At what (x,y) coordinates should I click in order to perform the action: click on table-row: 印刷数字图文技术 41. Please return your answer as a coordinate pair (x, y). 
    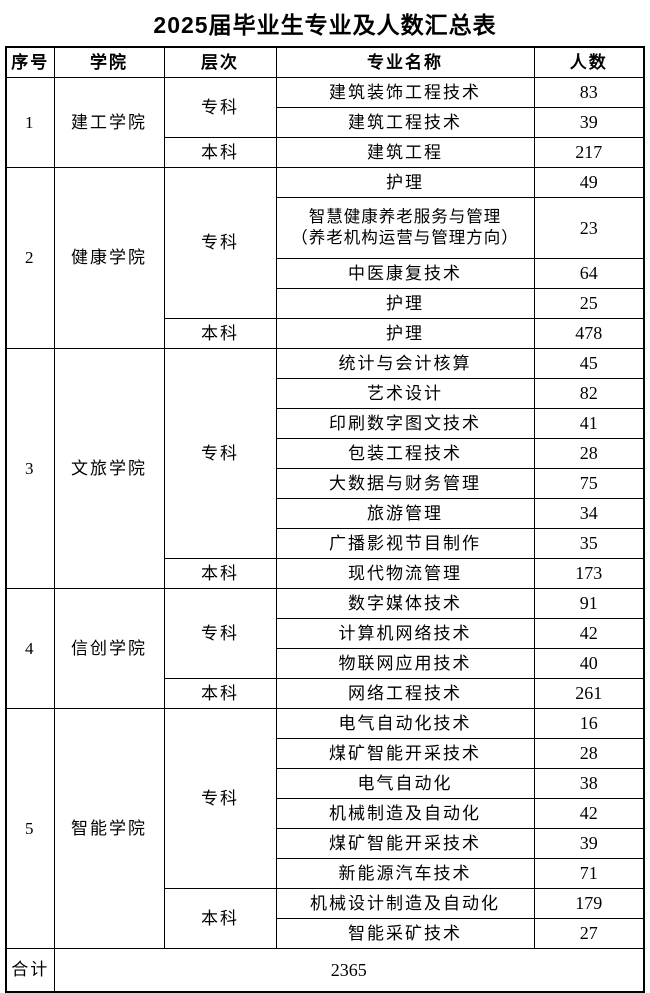
    Looking at the image, I should click on (325, 423).